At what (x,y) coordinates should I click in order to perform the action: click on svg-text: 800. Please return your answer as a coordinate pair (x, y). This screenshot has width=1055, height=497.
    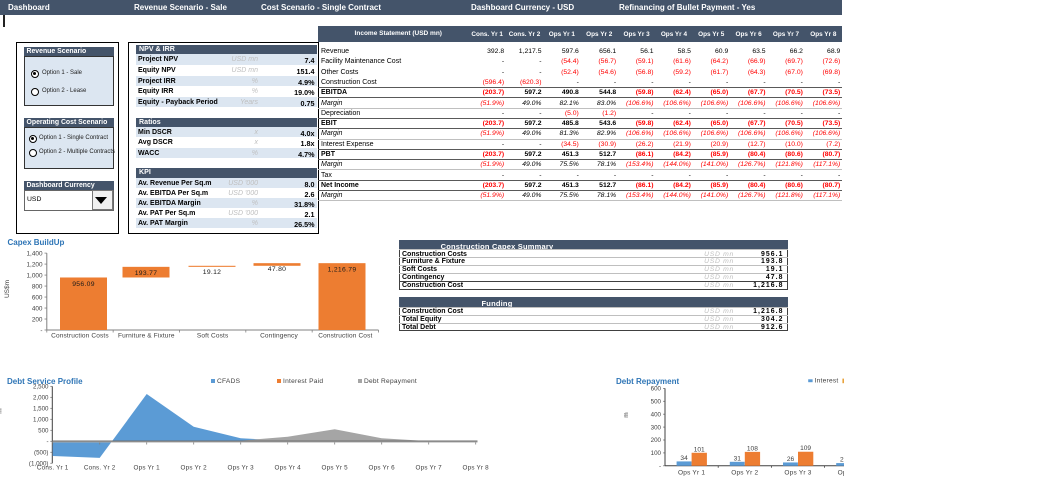
    Looking at the image, I should click on (37, 286).